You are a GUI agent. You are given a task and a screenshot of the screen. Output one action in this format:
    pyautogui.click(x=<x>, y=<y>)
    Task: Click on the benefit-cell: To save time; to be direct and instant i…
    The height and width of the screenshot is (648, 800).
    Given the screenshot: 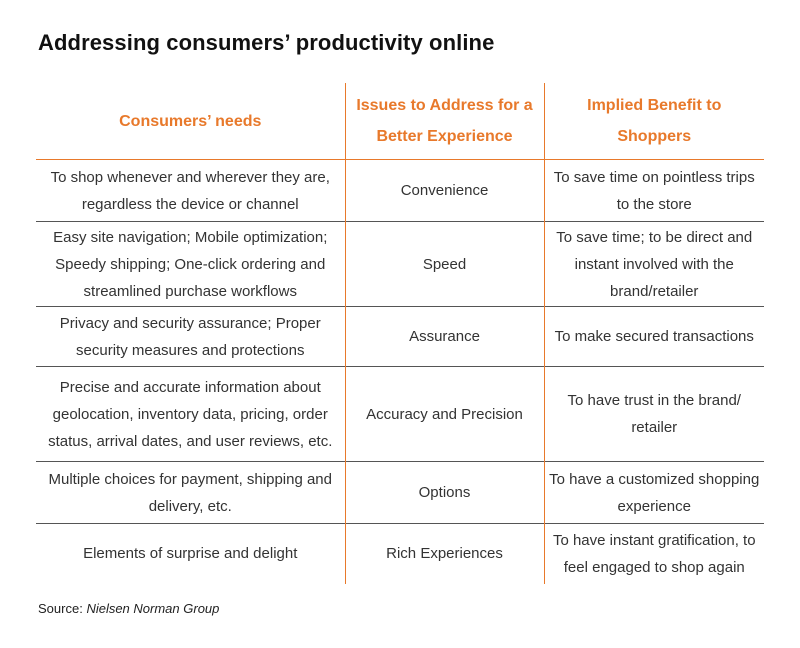 What is the action you would take?
    pyautogui.click(x=654, y=264)
    